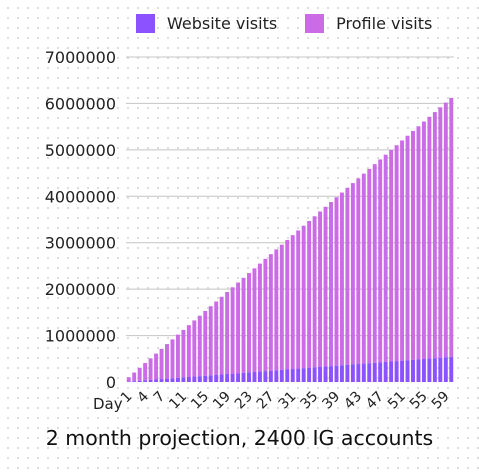 This screenshot has height=472, width=479. Describe the element at coordinates (80, 103) in the screenshot. I see `y-tick-label: 6000000` at that location.